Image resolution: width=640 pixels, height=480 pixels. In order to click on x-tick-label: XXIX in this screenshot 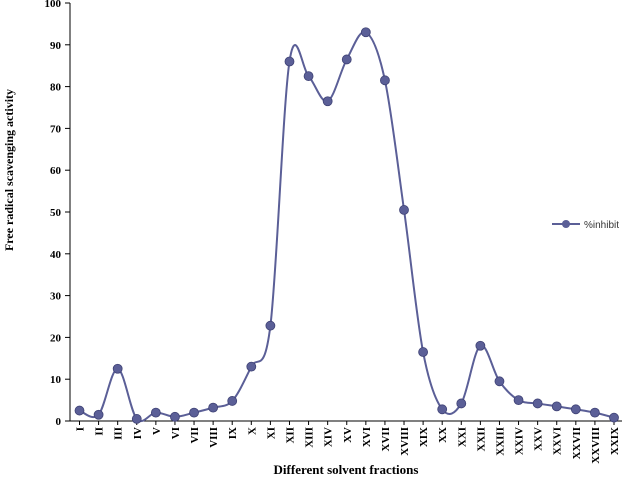, I will do `click(615, 441)`.